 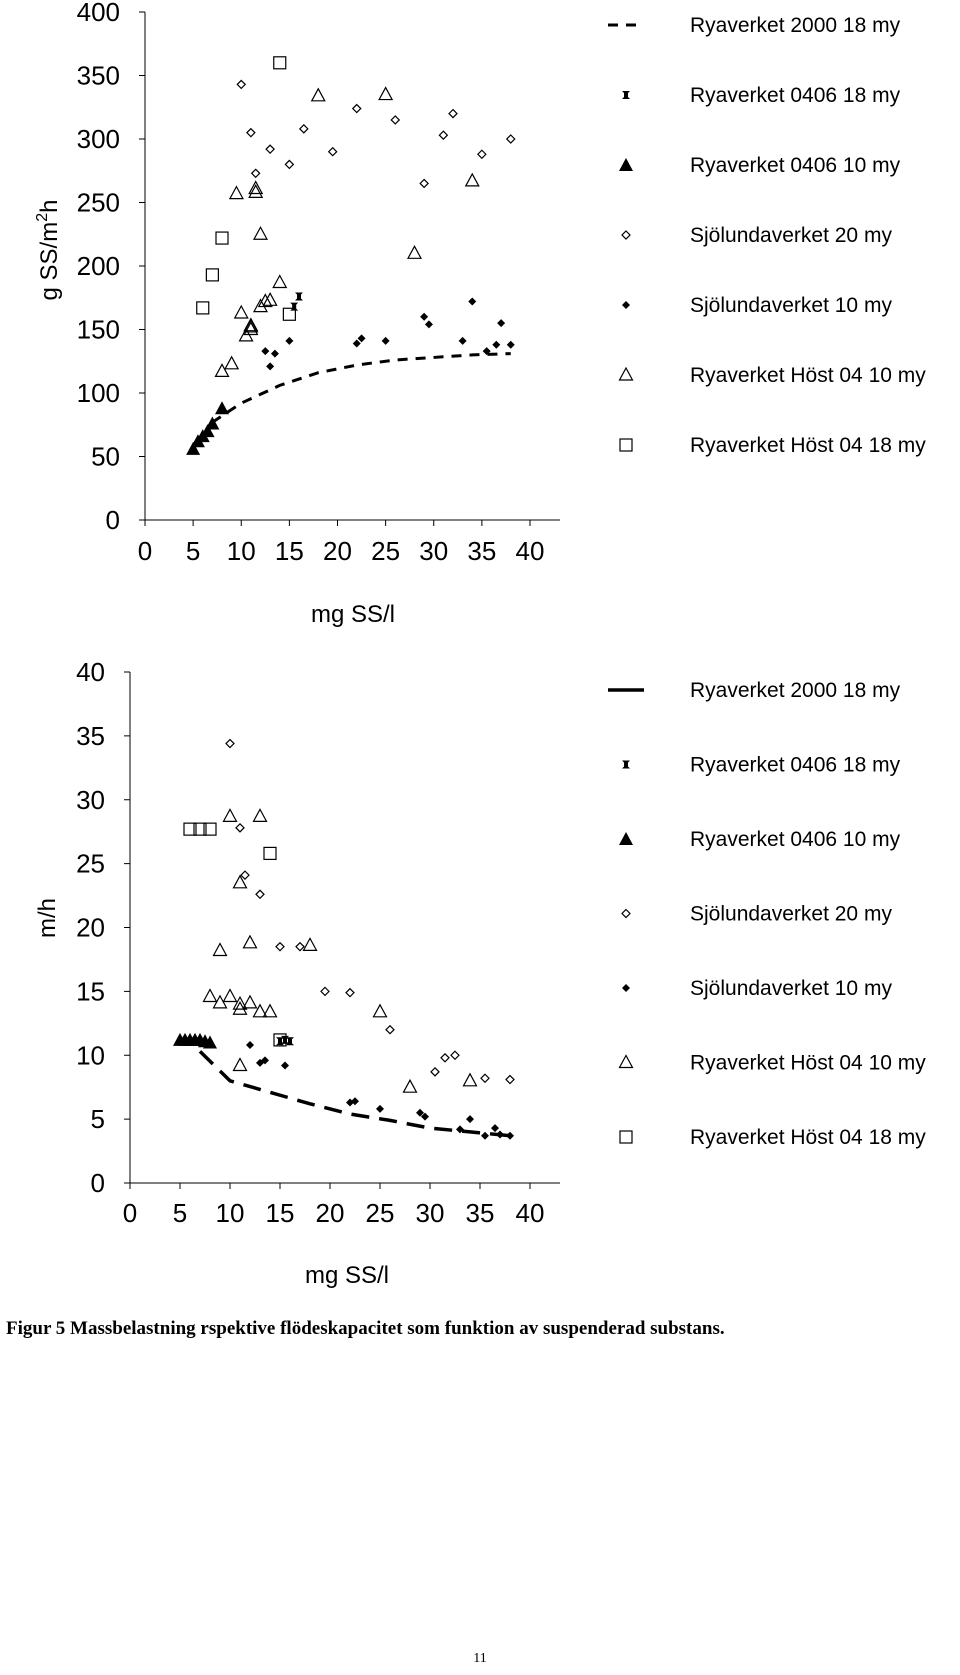 I want to click on legend-entry: Ryaverket 0406 10 my, so click(x=760, y=165).